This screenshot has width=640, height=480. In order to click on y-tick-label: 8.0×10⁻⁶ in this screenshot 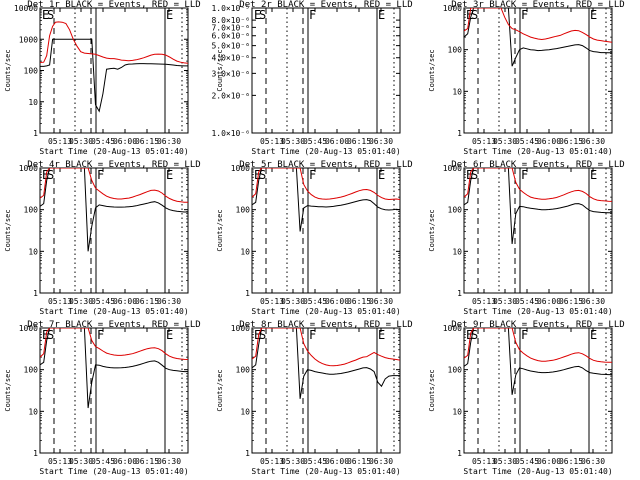, I will do `click(230, 20)`.